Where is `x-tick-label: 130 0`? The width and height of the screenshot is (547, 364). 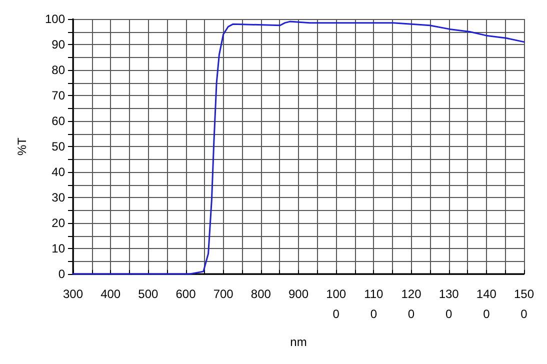
x-tick-label: 130 0 is located at coordinates (449, 304).